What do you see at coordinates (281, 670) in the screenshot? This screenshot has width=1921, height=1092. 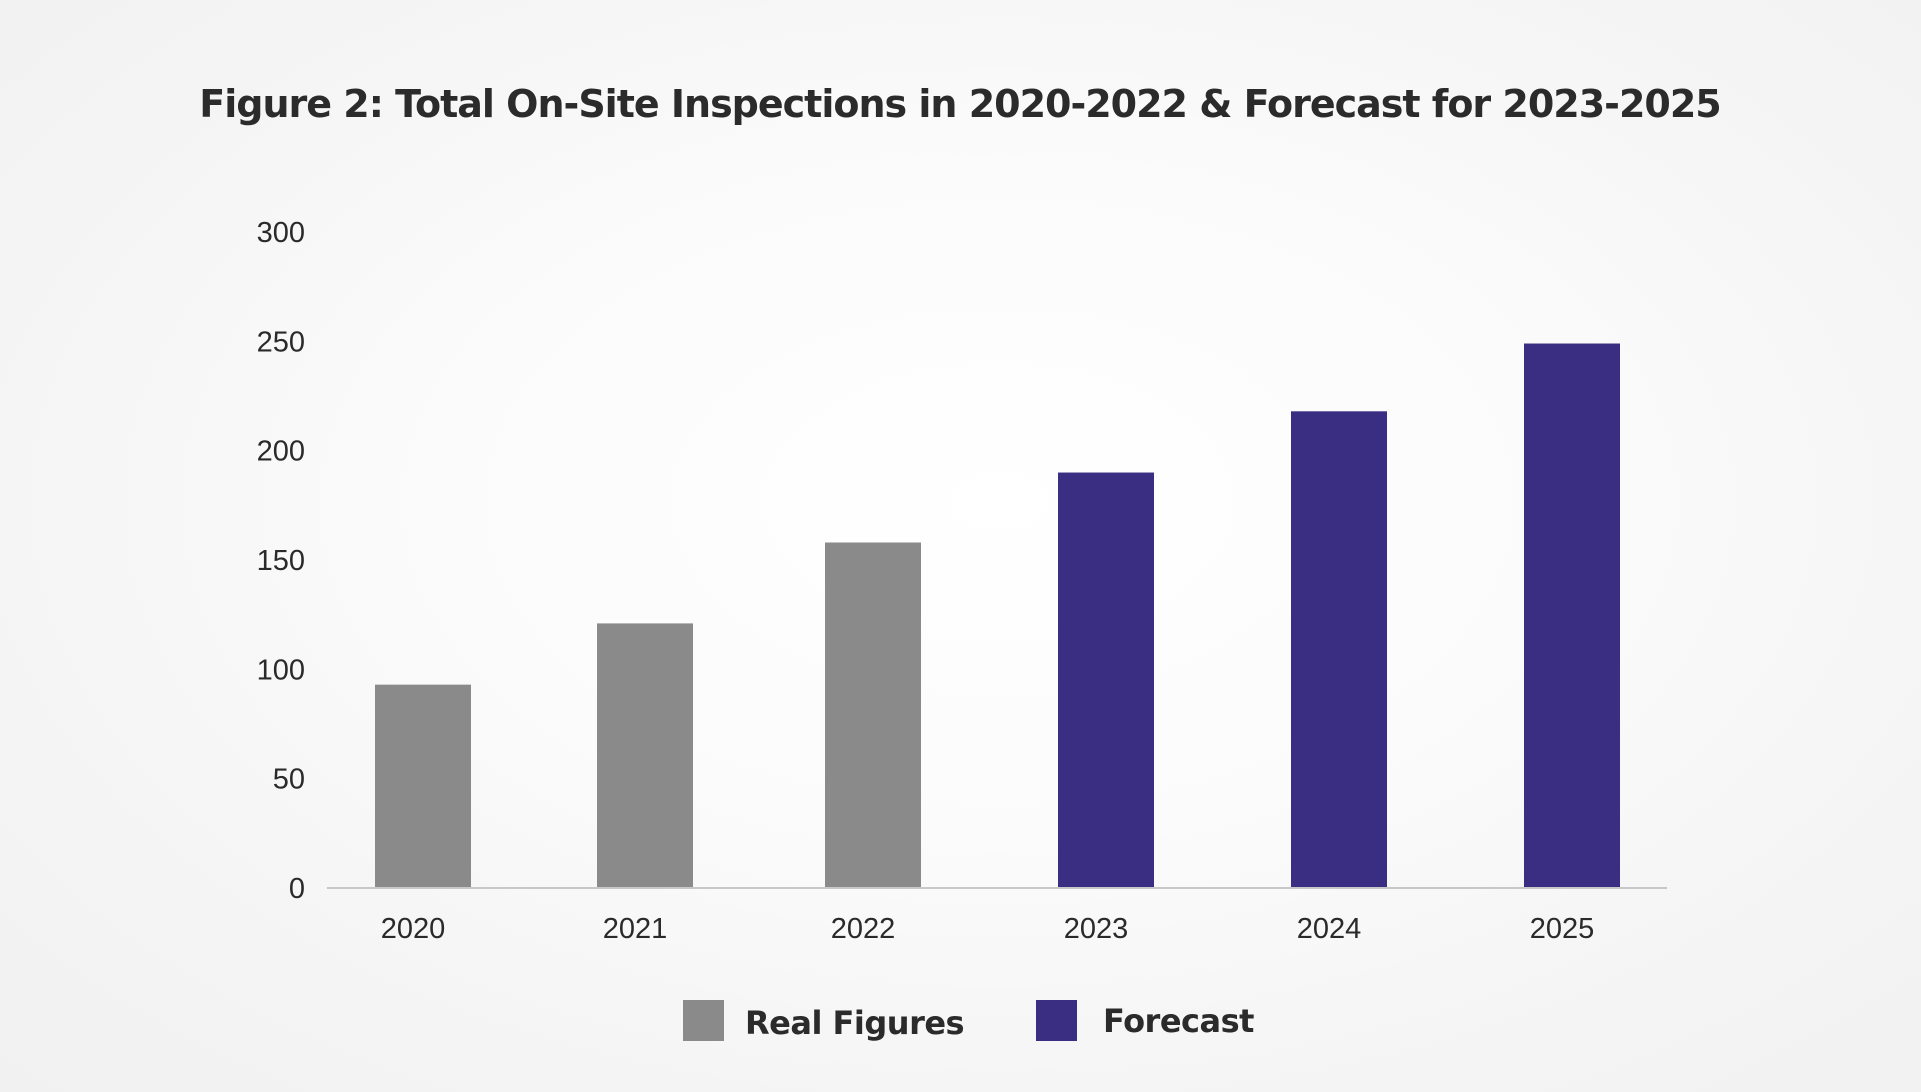 I see `y-tick-label: 100` at bounding box center [281, 670].